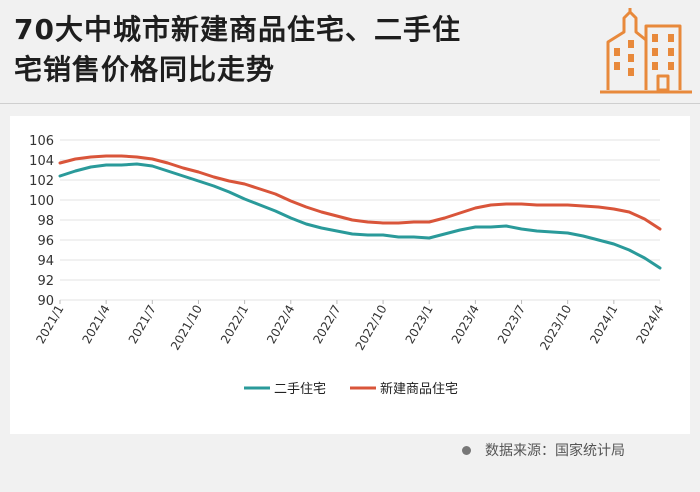 Image resolution: width=700 pixels, height=492 pixels. Describe the element at coordinates (49, 325) in the screenshot. I see `x-tick-label: 2021/1` at that location.